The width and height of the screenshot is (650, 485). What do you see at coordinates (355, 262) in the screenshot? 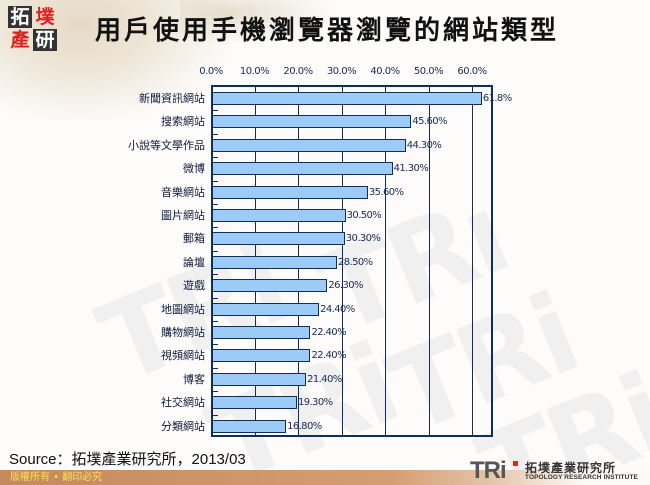
I see `value-label: 28.50%` at bounding box center [355, 262].